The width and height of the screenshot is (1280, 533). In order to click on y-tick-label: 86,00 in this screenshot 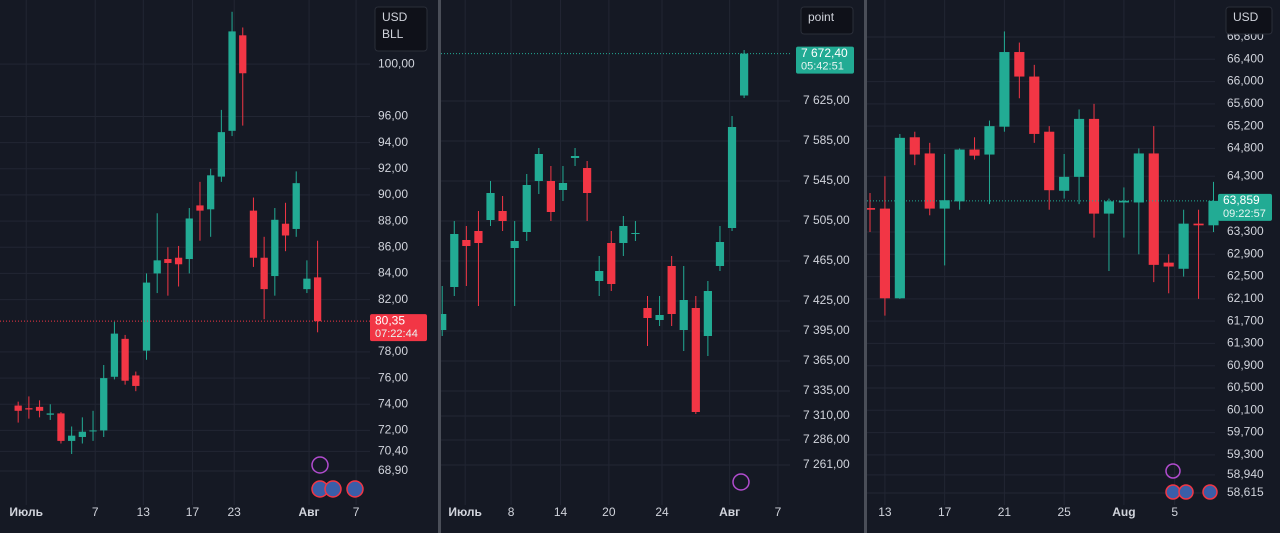, I will do `click(393, 246)`.